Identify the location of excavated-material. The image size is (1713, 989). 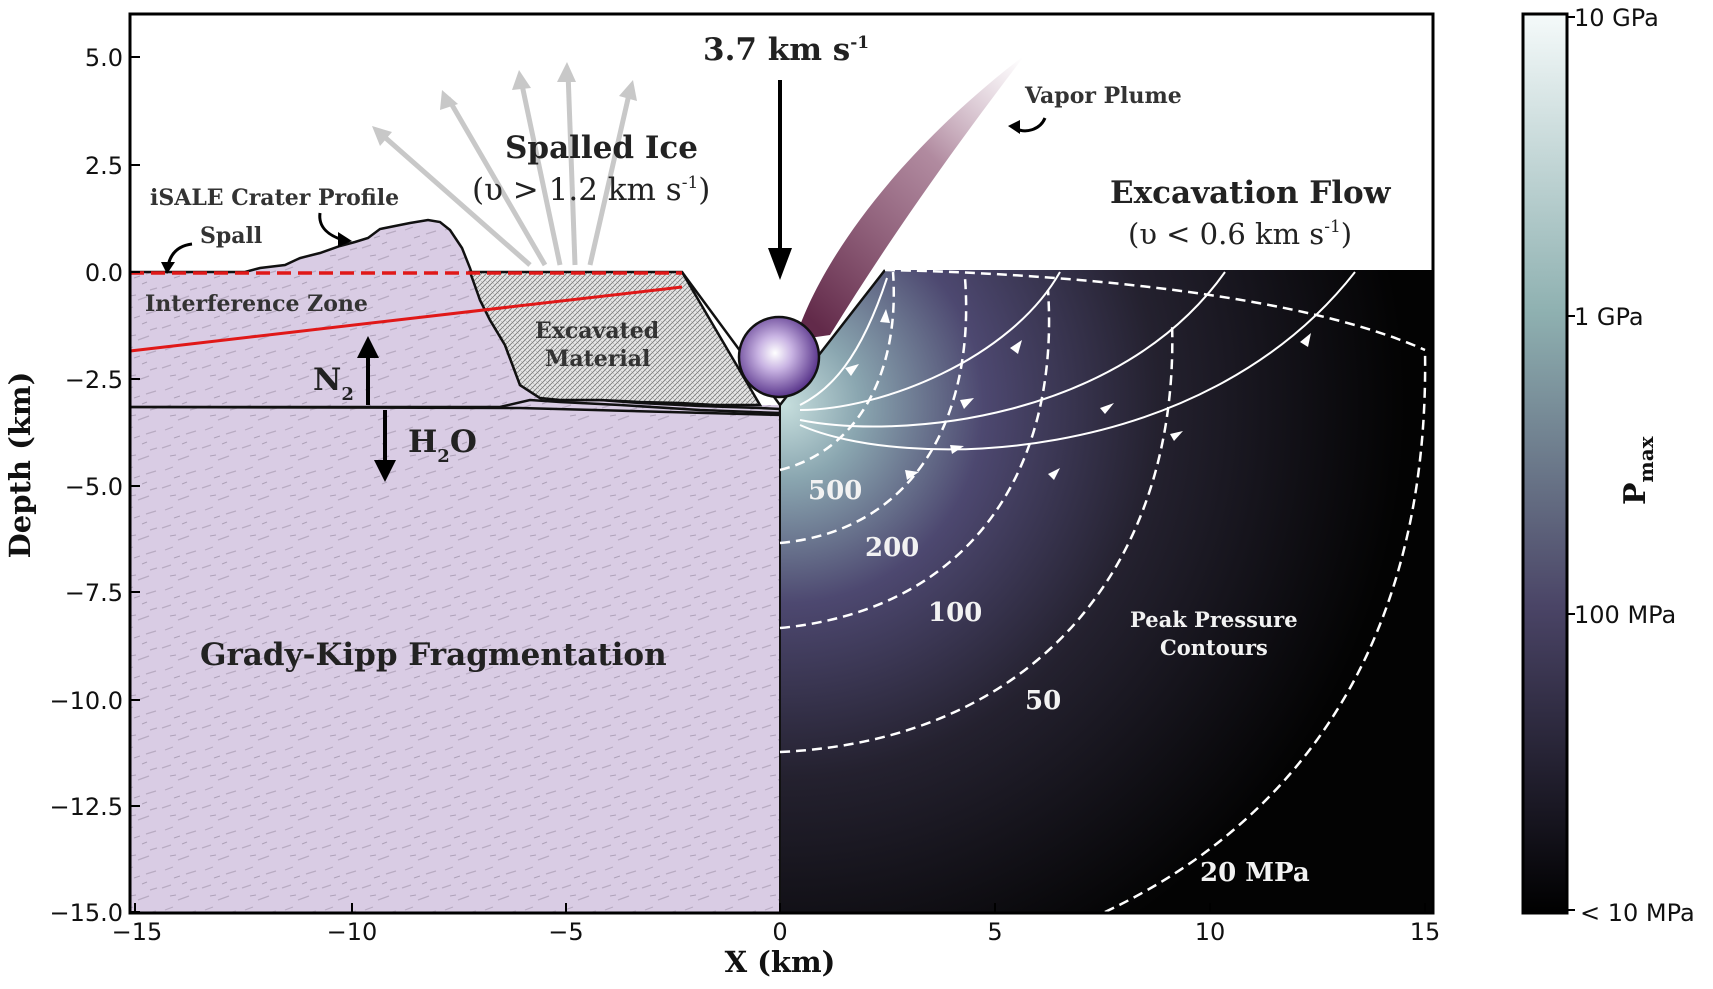
(615, 338).